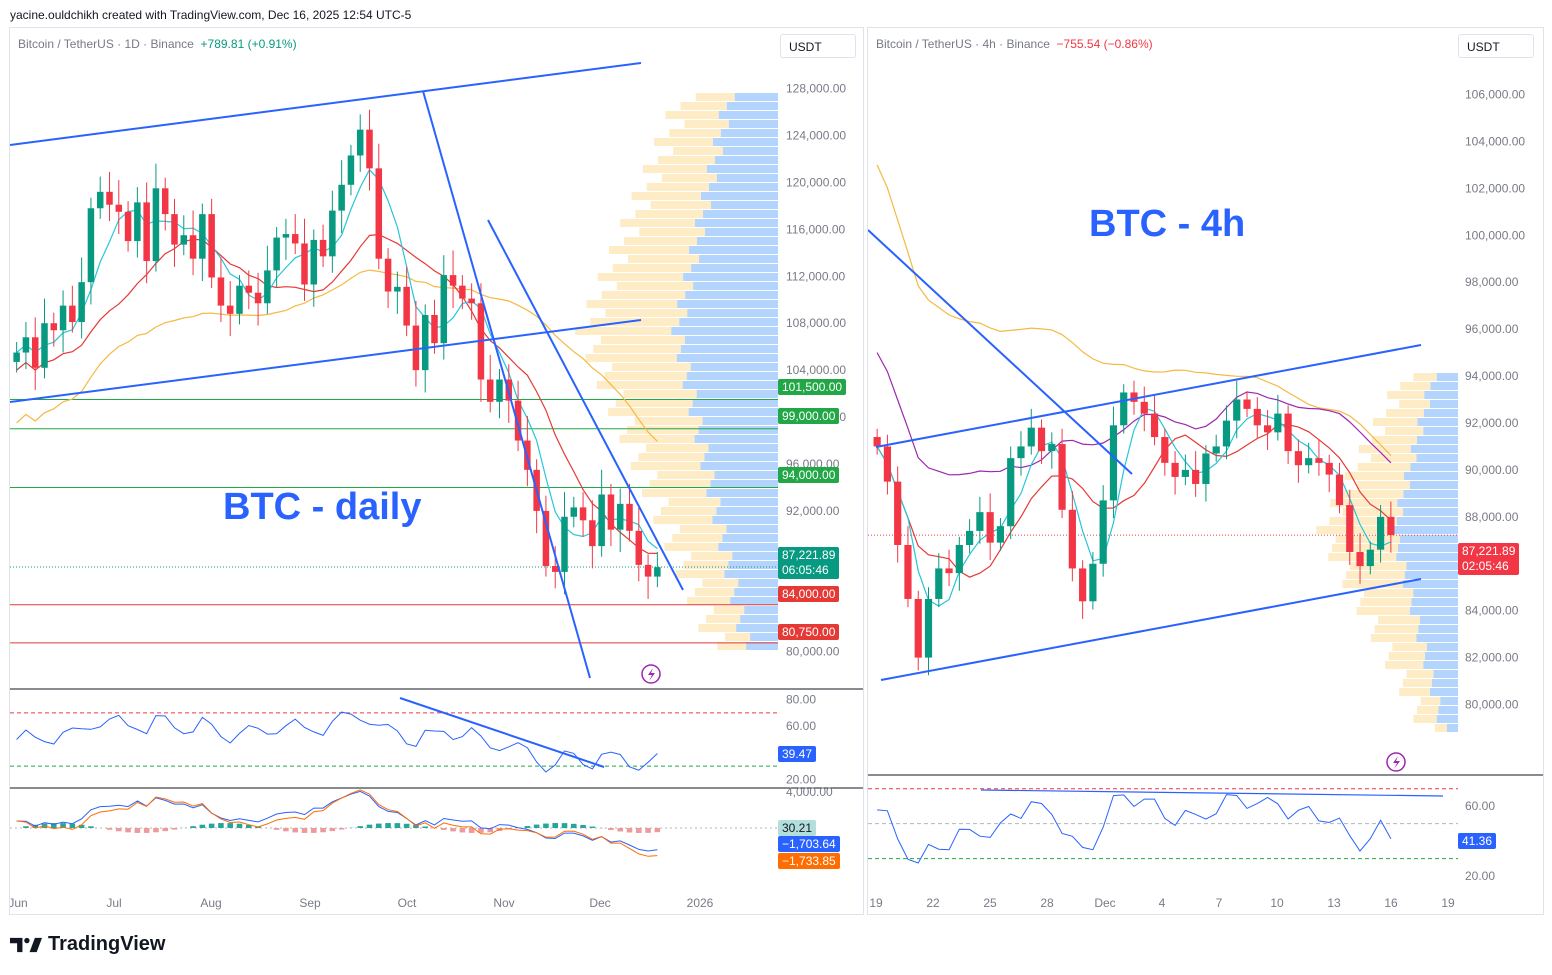 This screenshot has height=975, width=1552. Describe the element at coordinates (1396, 762) in the screenshot. I see `lightning-icon` at that location.